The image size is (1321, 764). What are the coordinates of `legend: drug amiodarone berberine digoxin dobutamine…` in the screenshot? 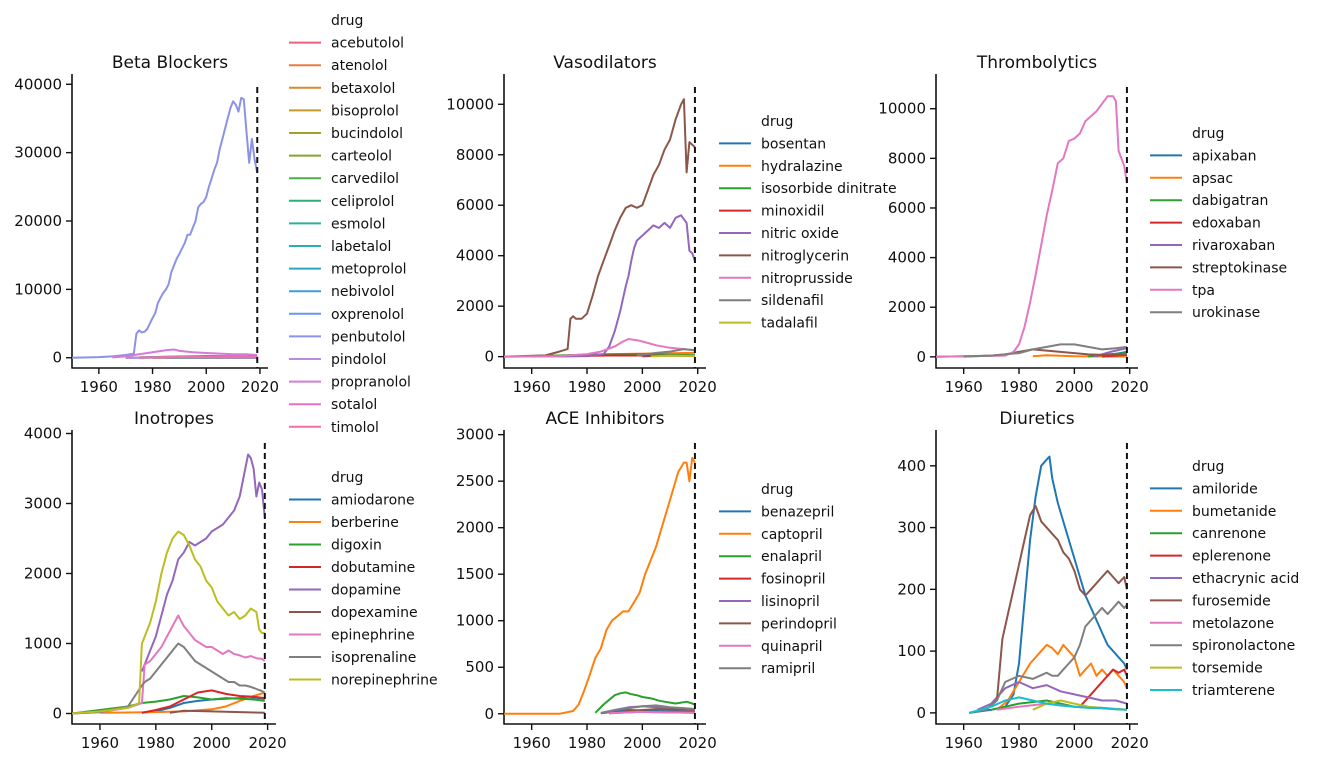 It's located at (363, 579).